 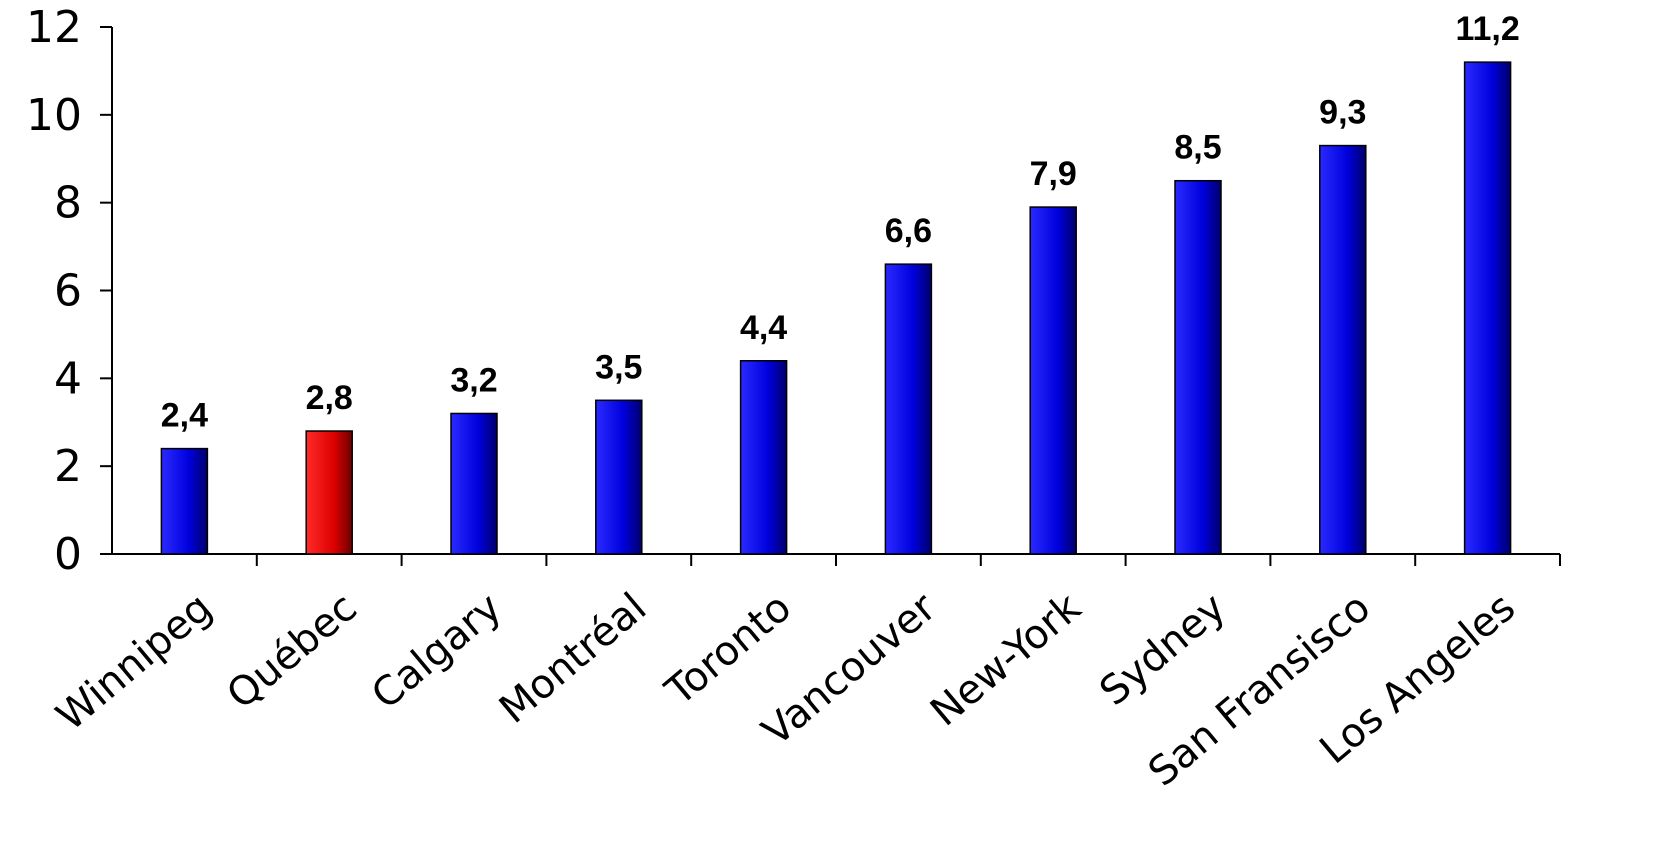 I want to click on data-label: 3,2, so click(x=473, y=380).